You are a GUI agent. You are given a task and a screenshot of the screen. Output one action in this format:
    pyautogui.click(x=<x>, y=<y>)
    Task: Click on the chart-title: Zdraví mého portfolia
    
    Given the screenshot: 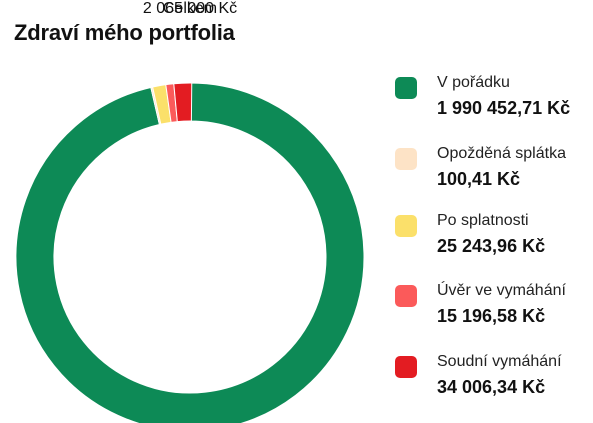 What is the action you would take?
    pyautogui.click(x=124, y=32)
    